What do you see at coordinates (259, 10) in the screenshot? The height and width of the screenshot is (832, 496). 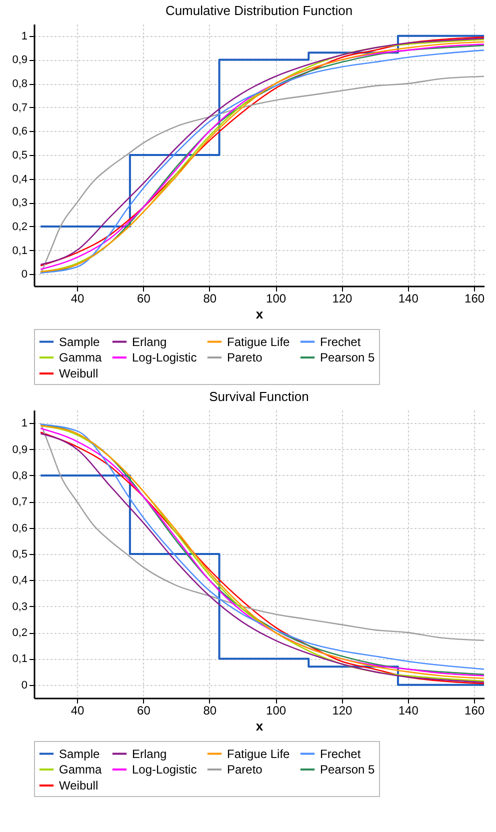 I see `chart-title: Cumulative Distribution Function` at bounding box center [259, 10].